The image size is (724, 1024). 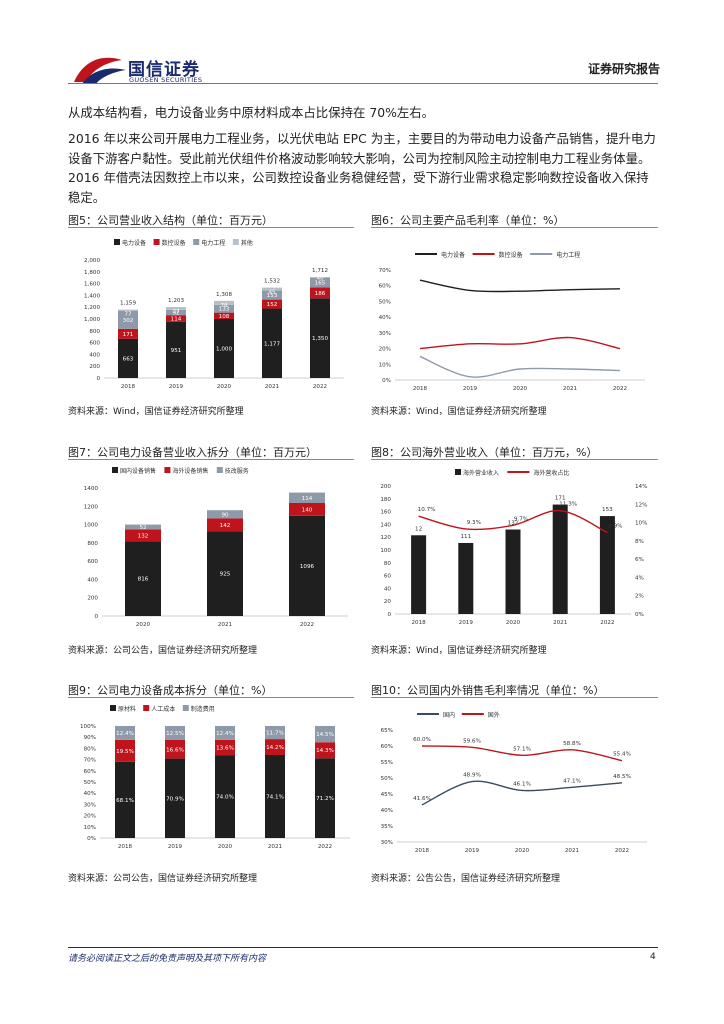 I want to click on fig8-bar-label: 171, so click(x=560, y=499).